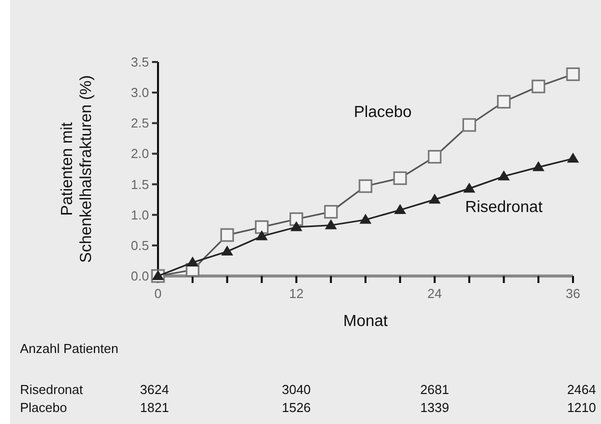 The image size is (601, 424). Describe the element at coordinates (139, 62) in the screenshot. I see `y-tick-label: 3.5` at that location.